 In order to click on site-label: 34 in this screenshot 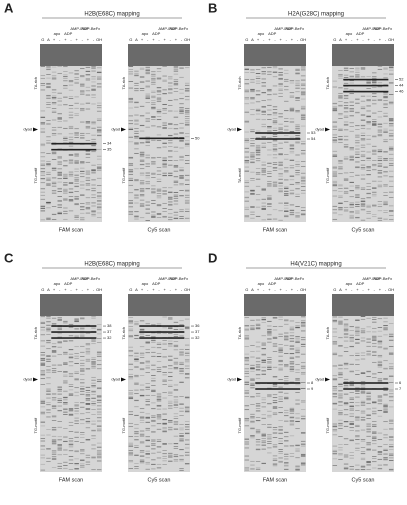, I will do `click(109, 143)`.